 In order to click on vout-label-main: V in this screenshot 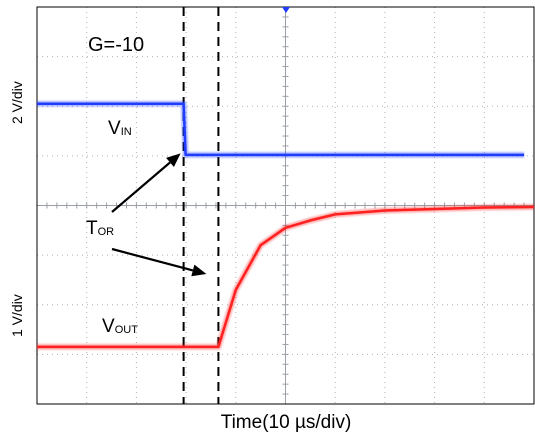, I will do `click(108, 326)`.